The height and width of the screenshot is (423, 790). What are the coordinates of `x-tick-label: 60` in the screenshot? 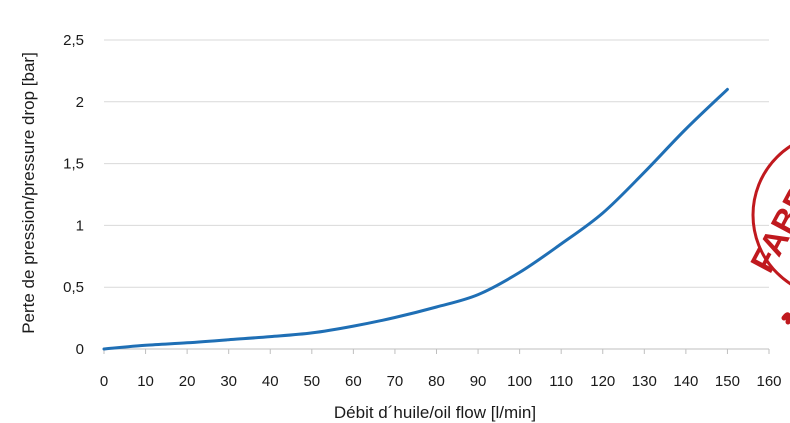 It's located at (353, 381).